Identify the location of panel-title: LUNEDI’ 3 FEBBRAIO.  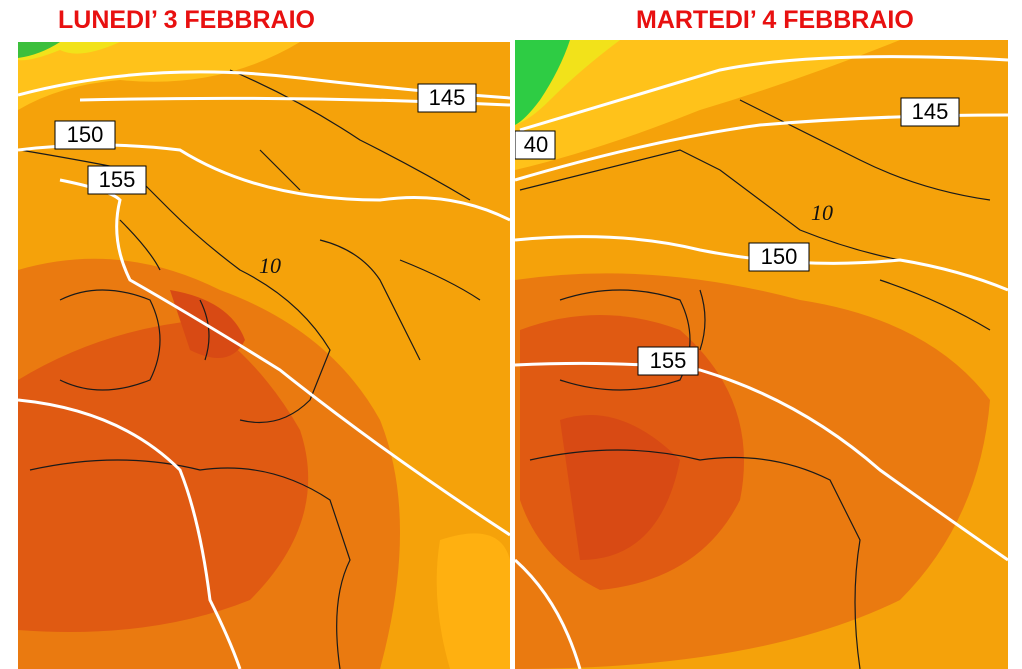
(186, 20).